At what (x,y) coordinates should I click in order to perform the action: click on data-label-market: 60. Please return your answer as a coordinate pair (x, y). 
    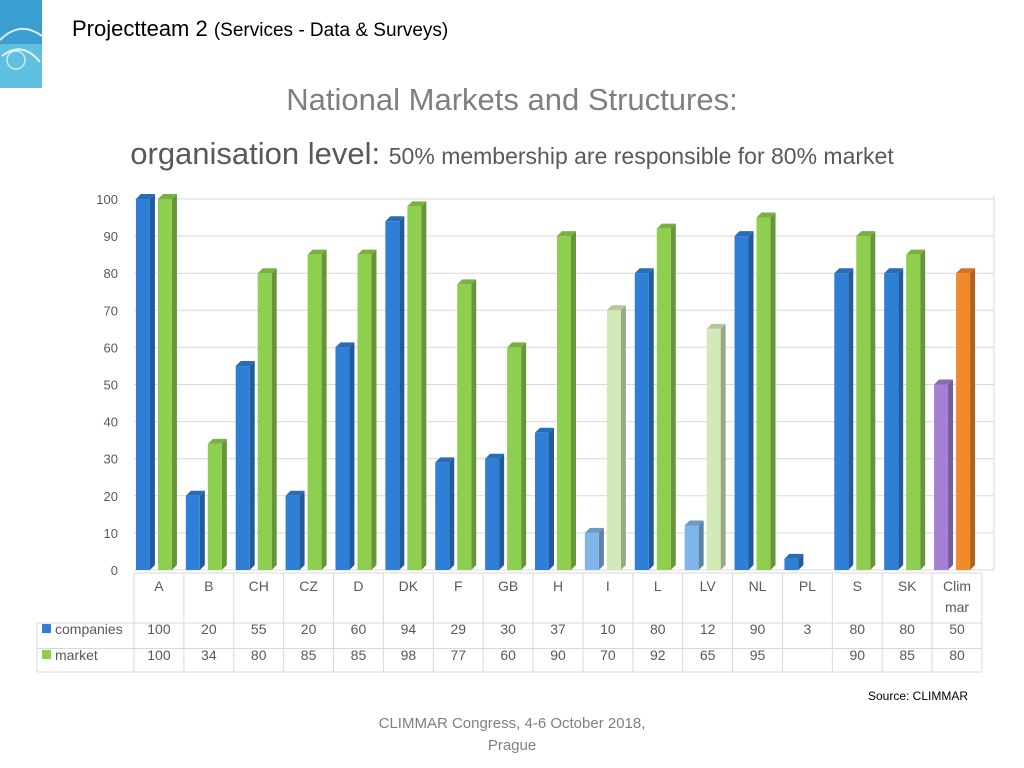
    Looking at the image, I should click on (508, 655).